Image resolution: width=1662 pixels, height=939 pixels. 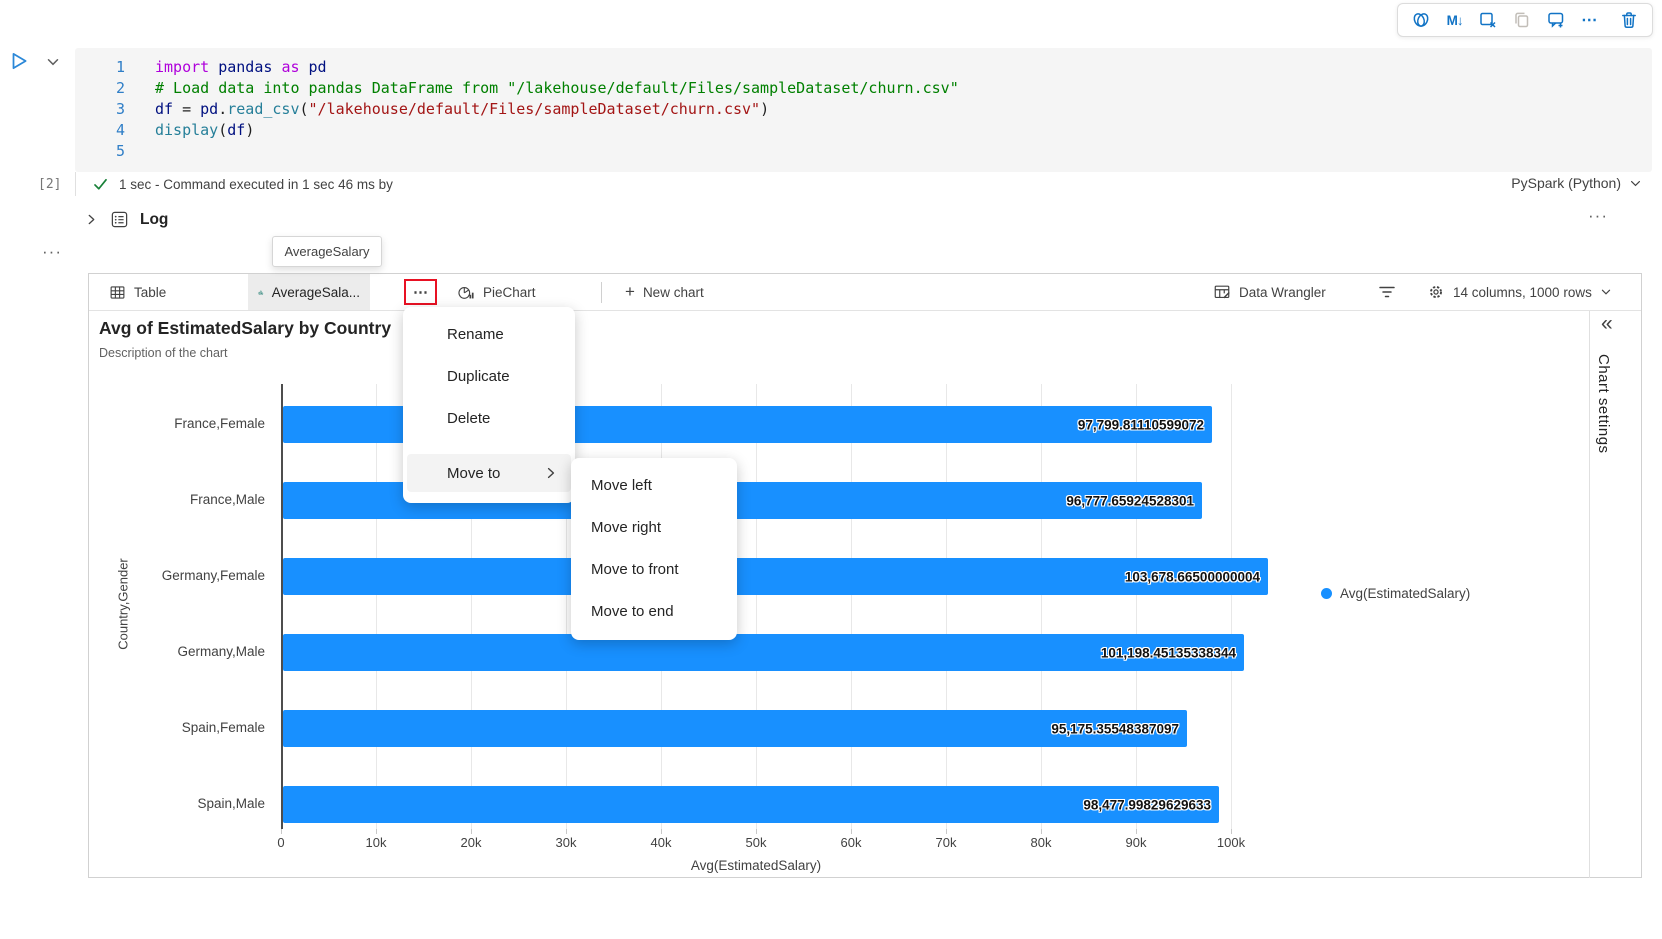 What do you see at coordinates (469, 418) in the screenshot?
I see `menu-item-delete: Delete` at bounding box center [469, 418].